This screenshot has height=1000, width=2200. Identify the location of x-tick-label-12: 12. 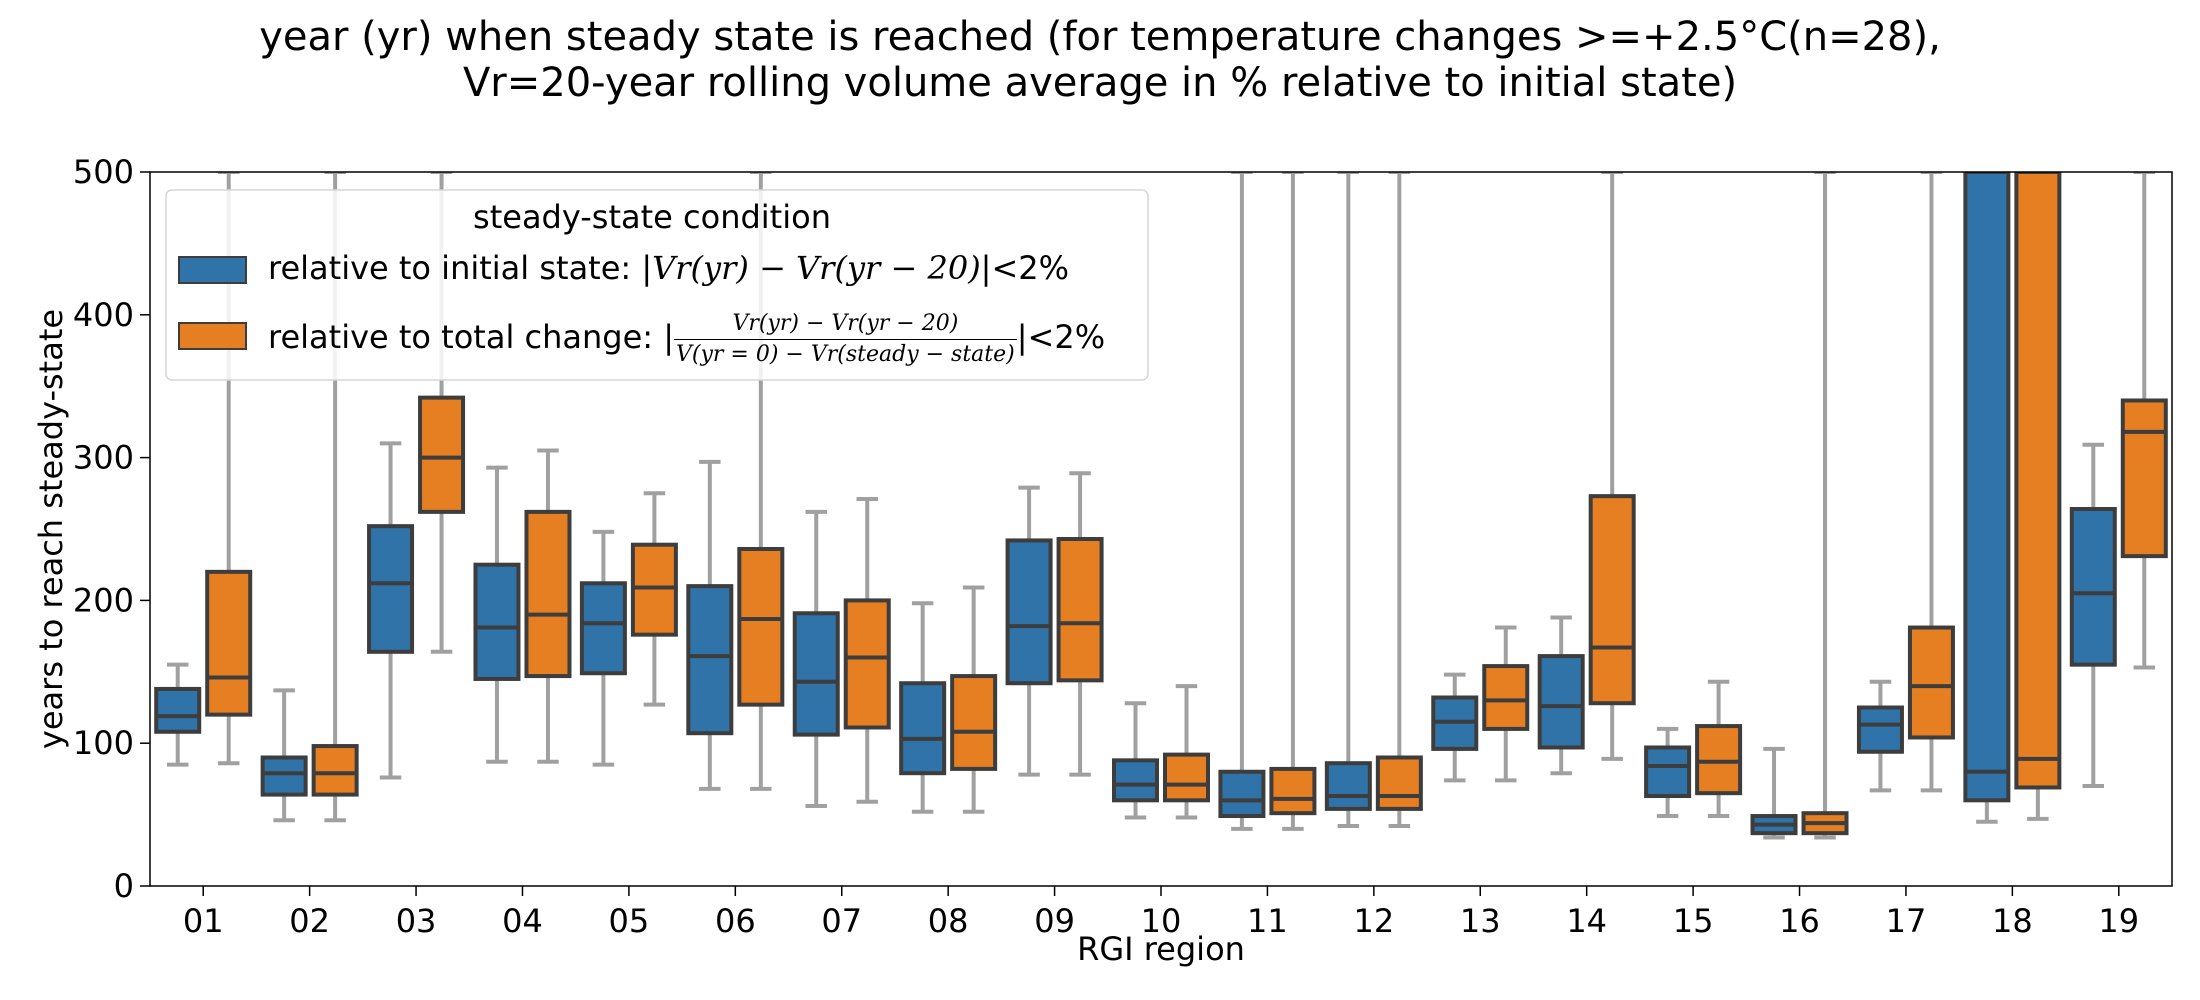
(1373, 921).